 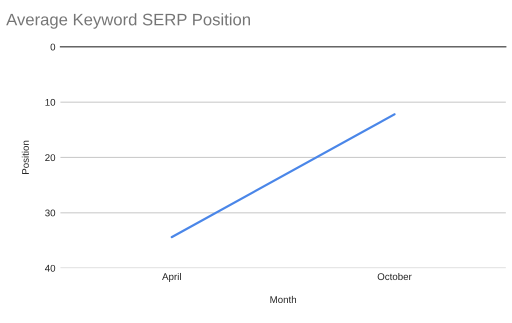 I want to click on y-tick-label: 10, so click(x=50, y=102).